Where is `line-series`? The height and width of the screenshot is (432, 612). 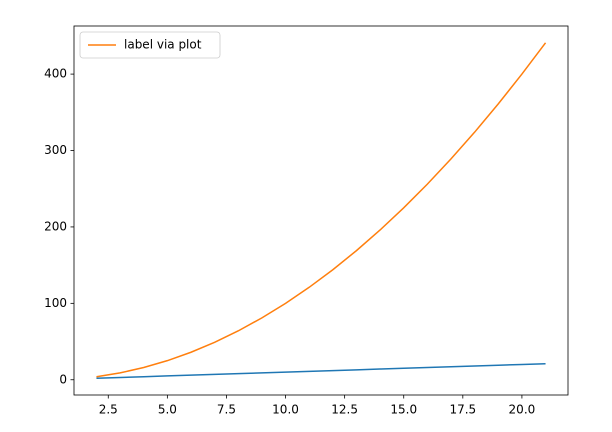 line-series is located at coordinates (321, 370).